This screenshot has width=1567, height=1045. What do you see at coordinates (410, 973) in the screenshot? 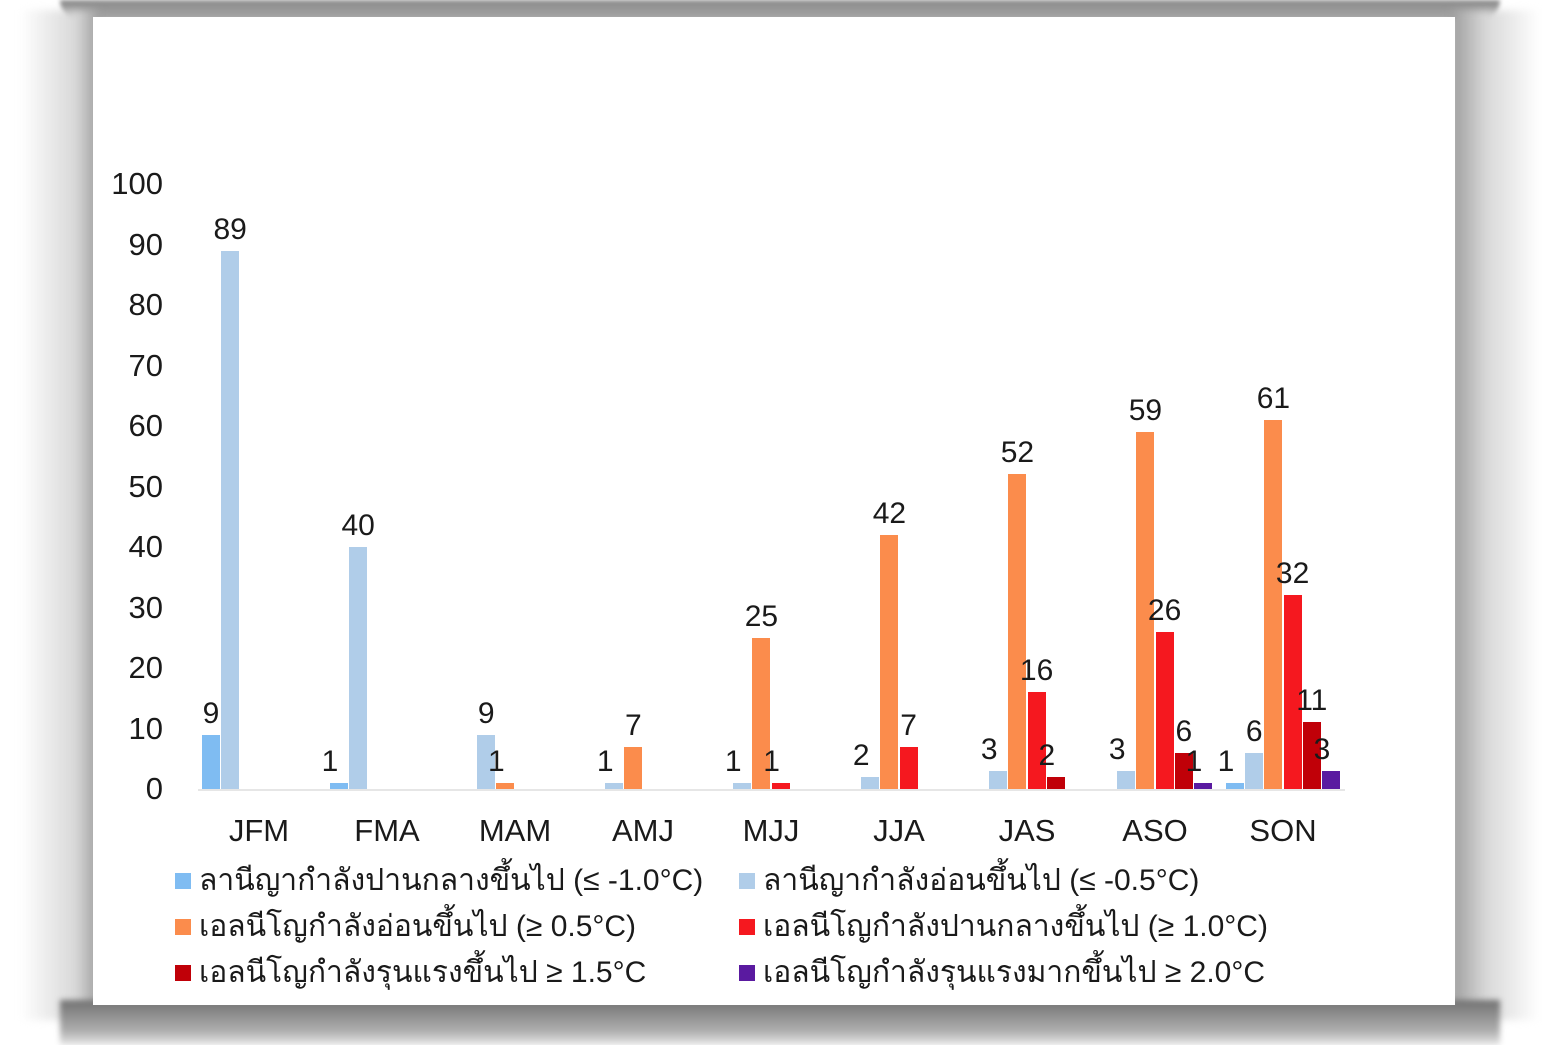
I see `legend-item: เอลนีโญกำลังรุนแรงขึ้นไป ≥ 1.5°C` at bounding box center [410, 973].